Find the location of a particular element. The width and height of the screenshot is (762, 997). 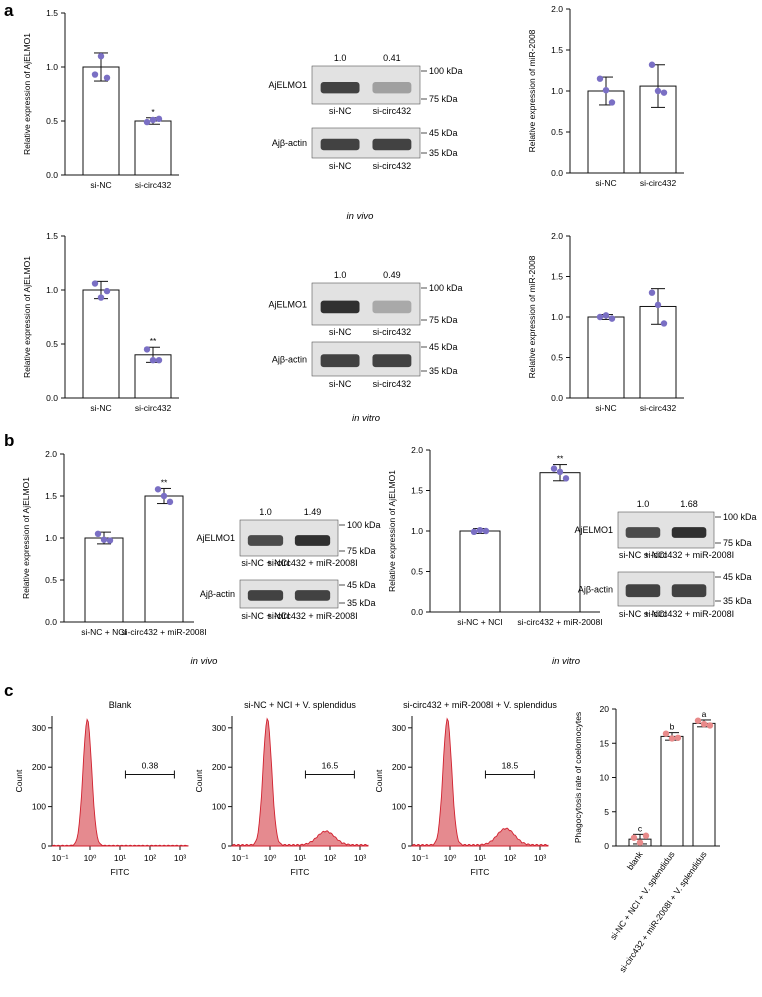

panel-label-b: b is located at coordinates (9, 440).